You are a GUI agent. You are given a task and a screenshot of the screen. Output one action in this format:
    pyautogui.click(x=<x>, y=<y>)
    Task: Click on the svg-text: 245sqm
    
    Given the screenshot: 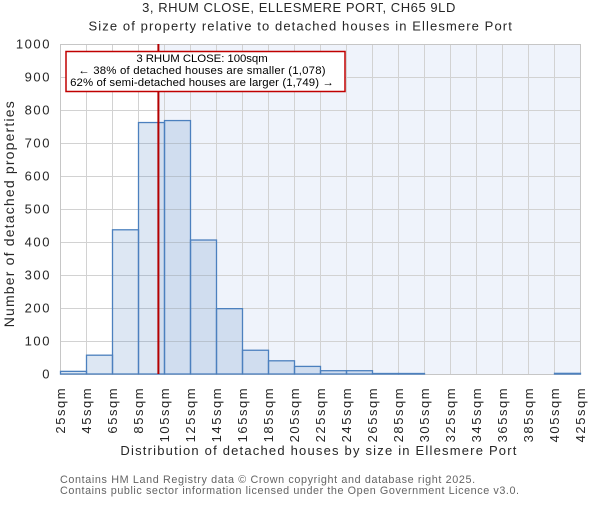 What is the action you would take?
    pyautogui.click(x=346, y=415)
    